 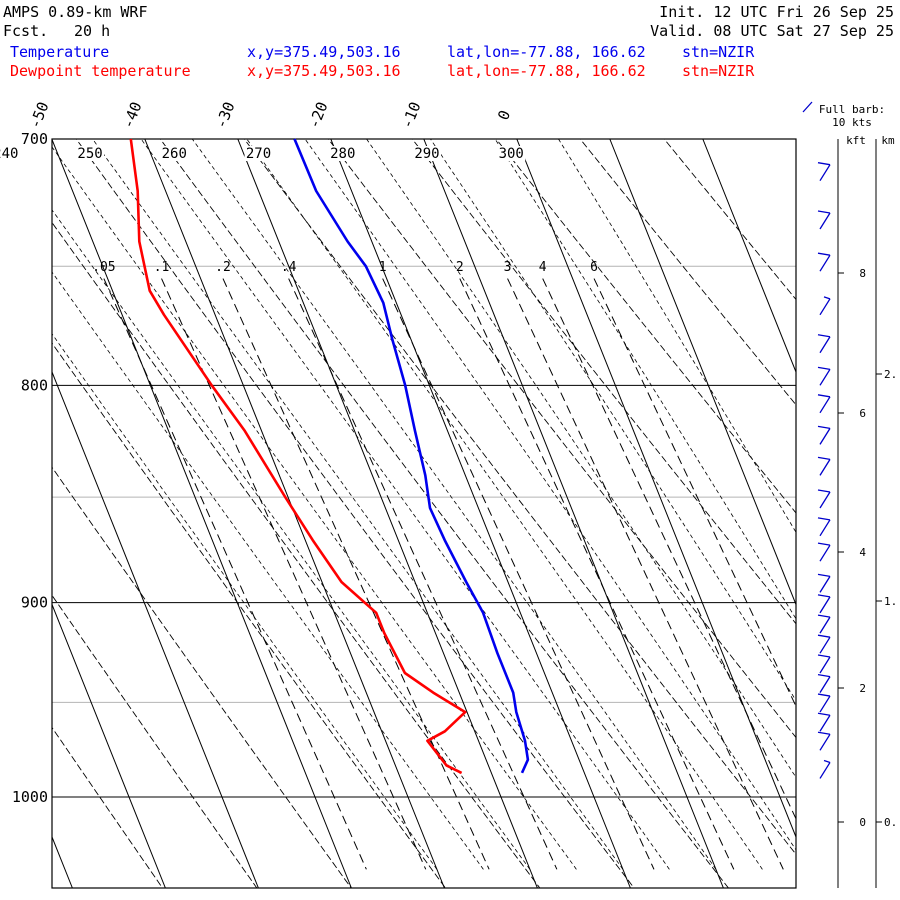 I want to click on km-tick-label: 0., so click(x=890, y=822).